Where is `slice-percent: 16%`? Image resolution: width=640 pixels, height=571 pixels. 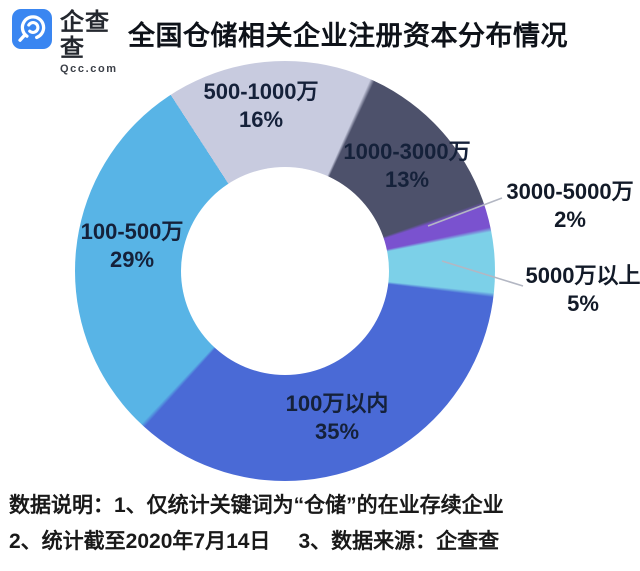
slice-percent: 16% is located at coordinates (261, 119).